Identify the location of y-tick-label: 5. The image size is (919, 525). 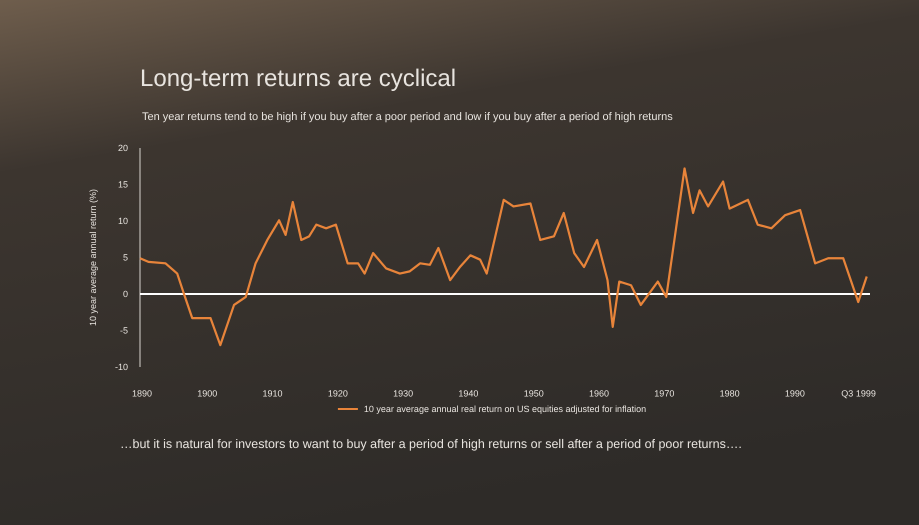
(125, 257).